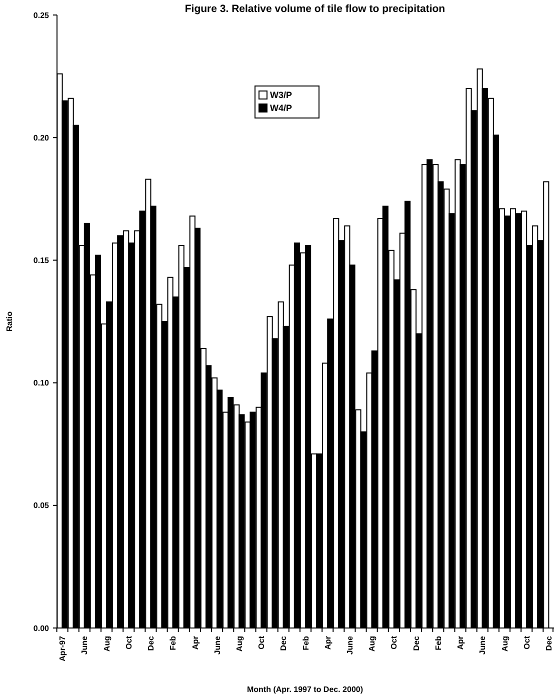  What do you see at coordinates (281, 108) in the screenshot?
I see `legend-label: W4/P` at bounding box center [281, 108].